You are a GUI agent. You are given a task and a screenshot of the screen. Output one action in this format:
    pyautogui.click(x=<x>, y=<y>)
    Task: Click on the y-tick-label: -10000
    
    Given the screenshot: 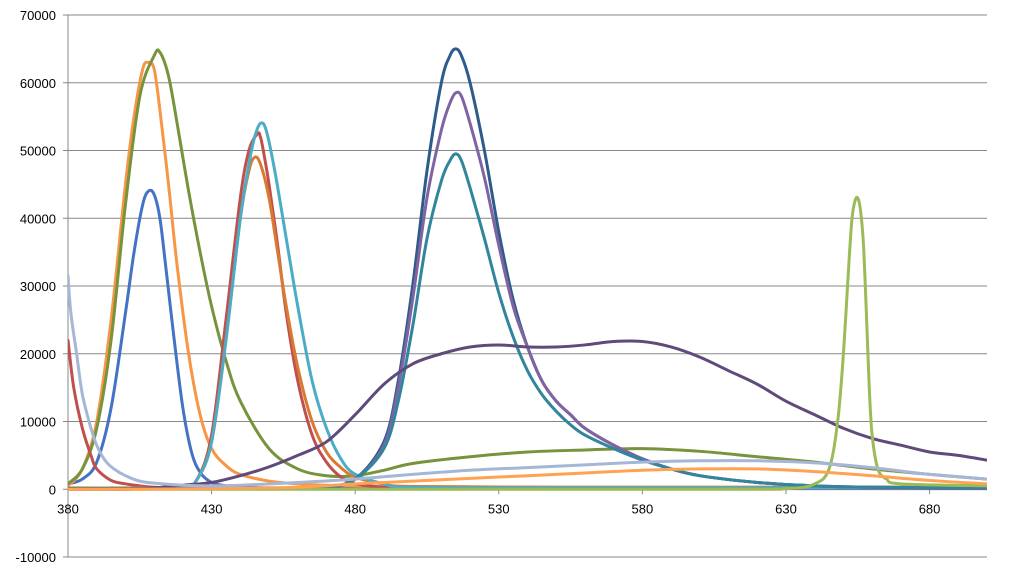 What is the action you would take?
    pyautogui.click(x=36, y=557)
    